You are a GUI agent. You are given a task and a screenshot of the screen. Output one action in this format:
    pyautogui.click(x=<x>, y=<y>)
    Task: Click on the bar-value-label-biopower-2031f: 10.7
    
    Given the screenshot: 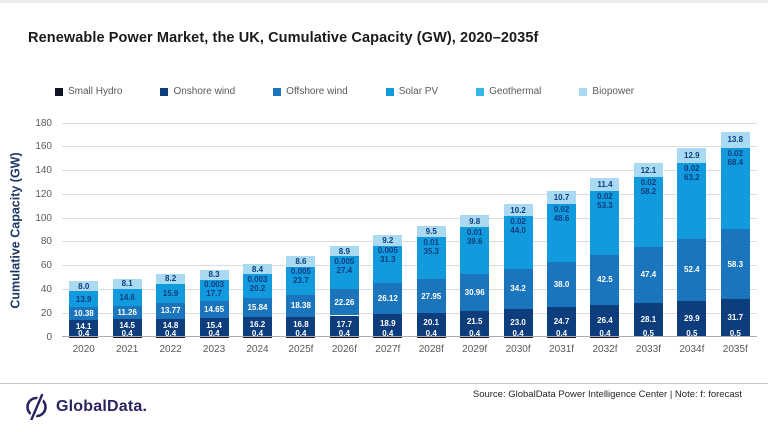 What is the action you would take?
    pyautogui.click(x=561, y=198)
    